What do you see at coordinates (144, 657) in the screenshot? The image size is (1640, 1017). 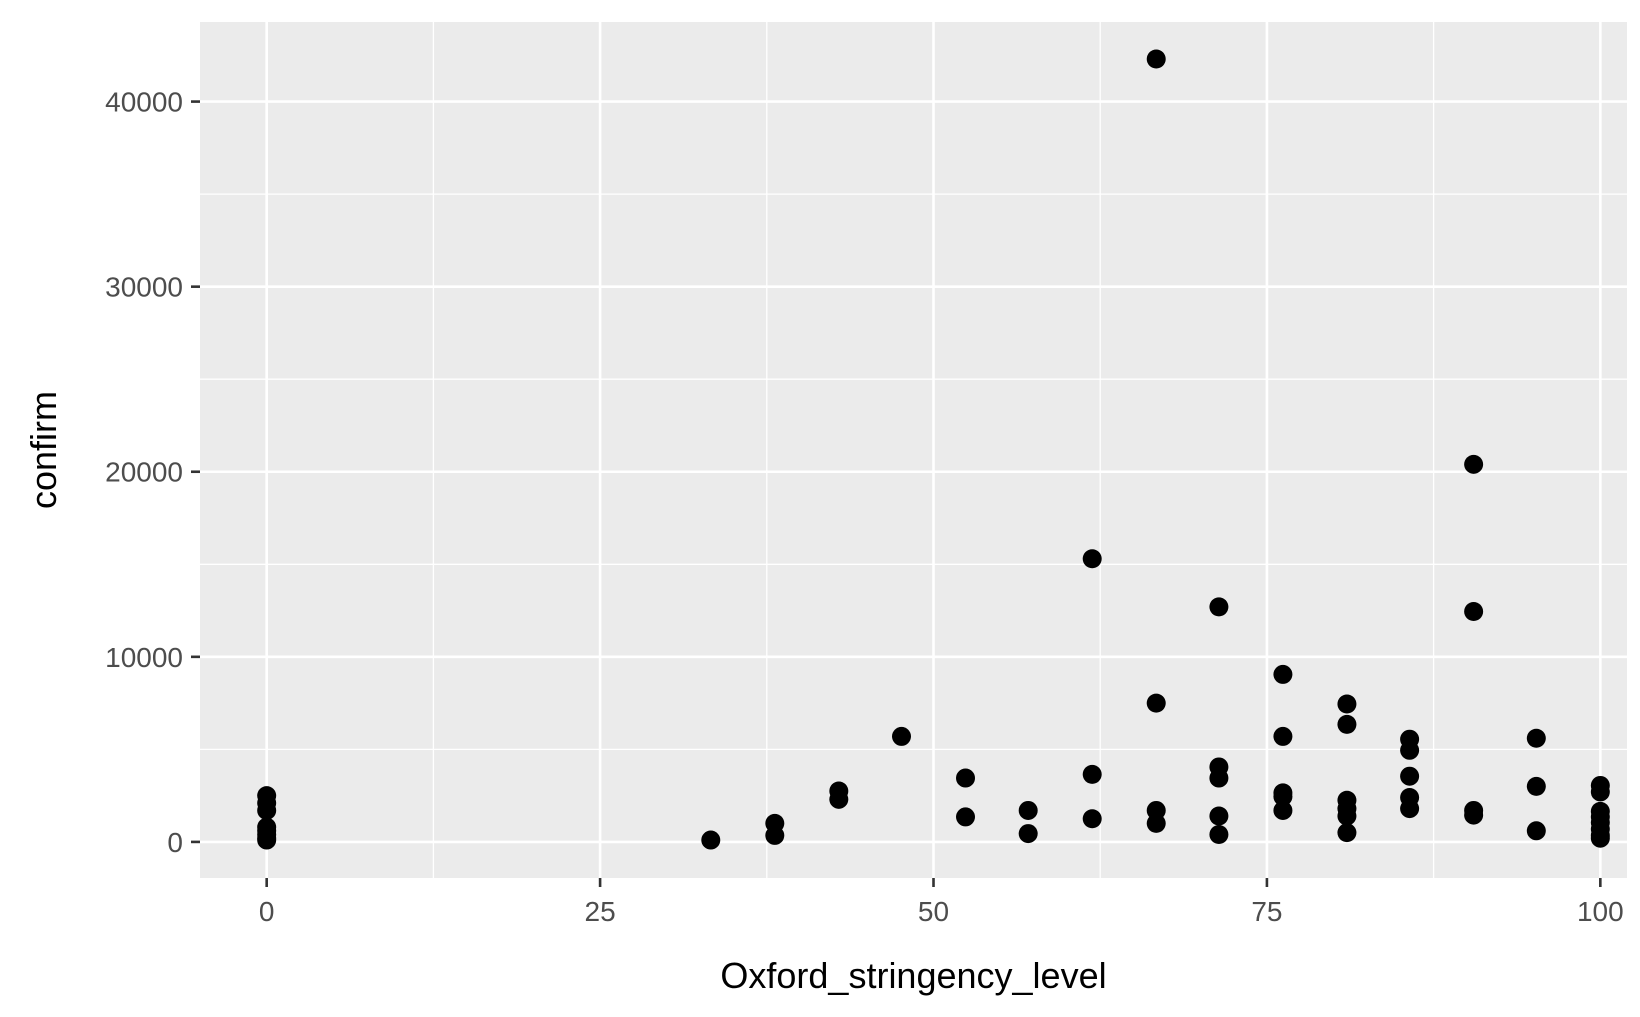 I see `y-tick-label: 10000` at bounding box center [144, 657].